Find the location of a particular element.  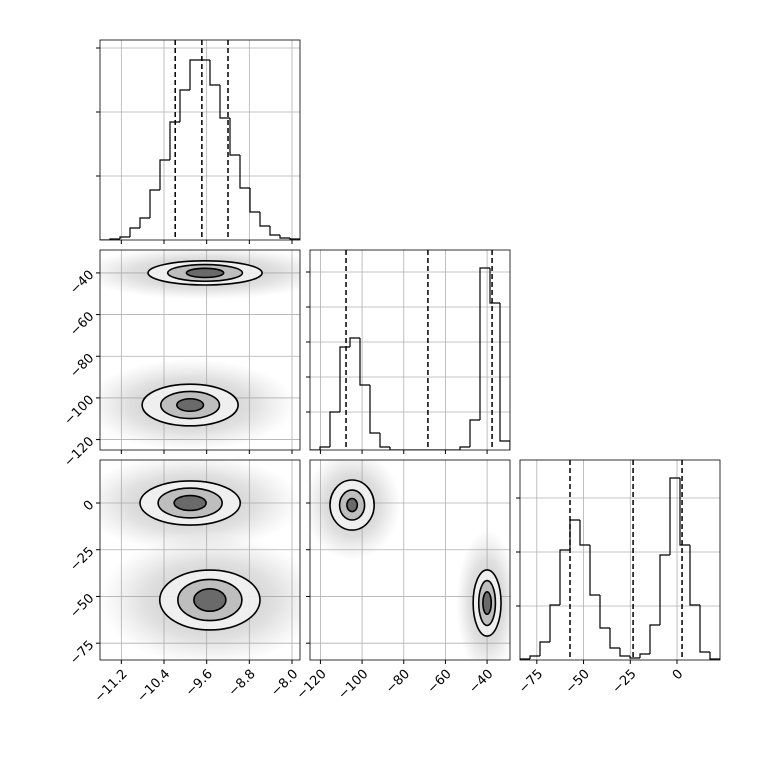

x-tick-label: −50 is located at coordinates (578, 682).